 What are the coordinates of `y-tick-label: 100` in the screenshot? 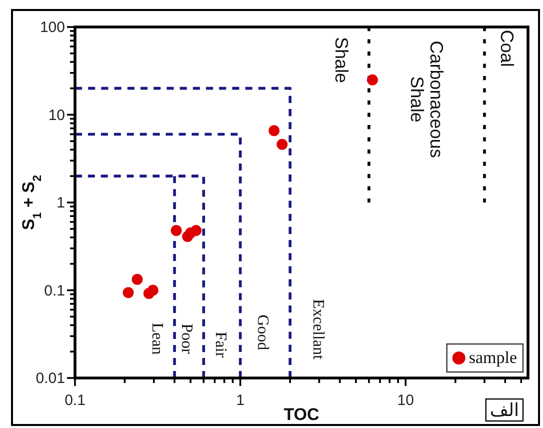 It's located at (52, 27).